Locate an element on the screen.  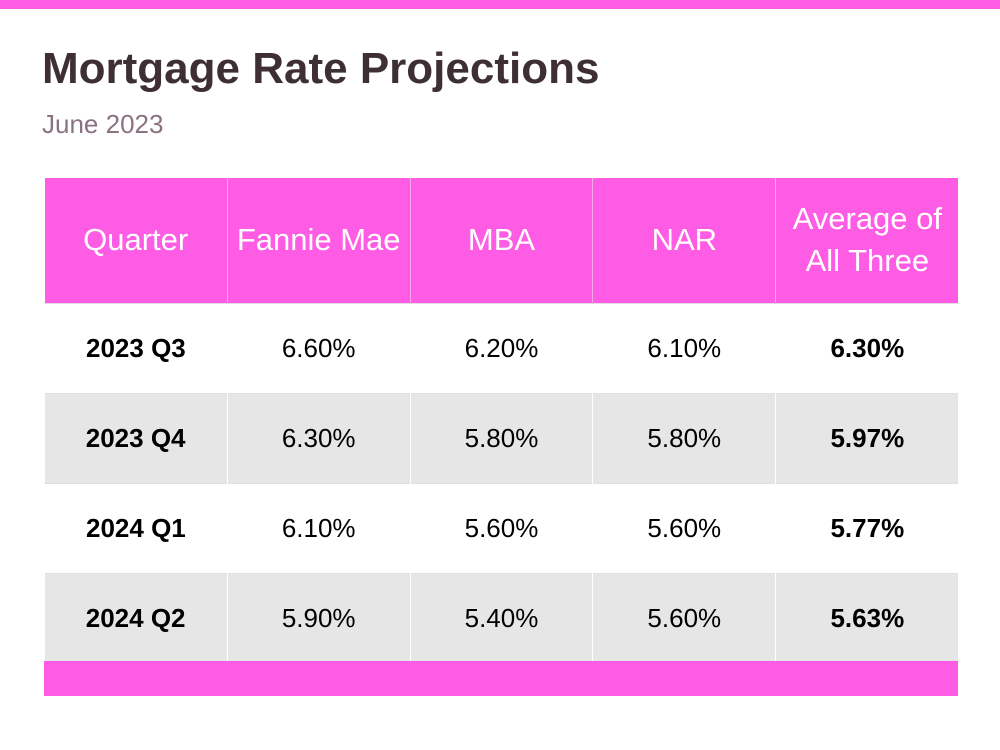
cell-average: 5.77% is located at coordinates (867, 527).